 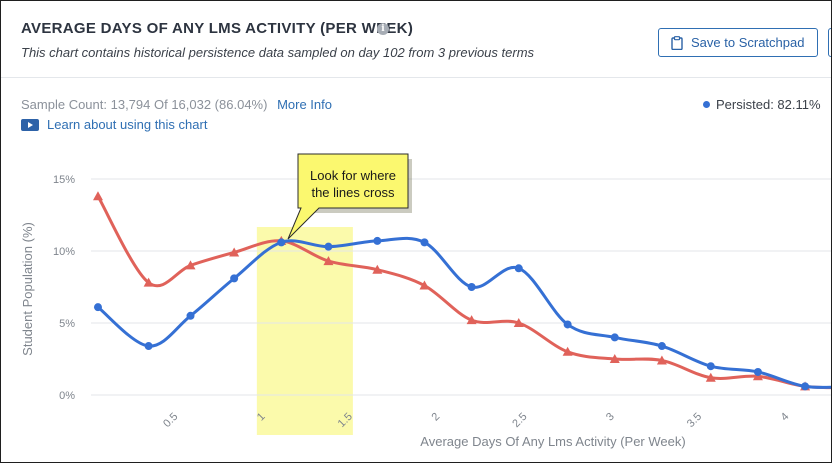 What do you see at coordinates (30, 124) in the screenshot?
I see `video-play-icon` at bounding box center [30, 124].